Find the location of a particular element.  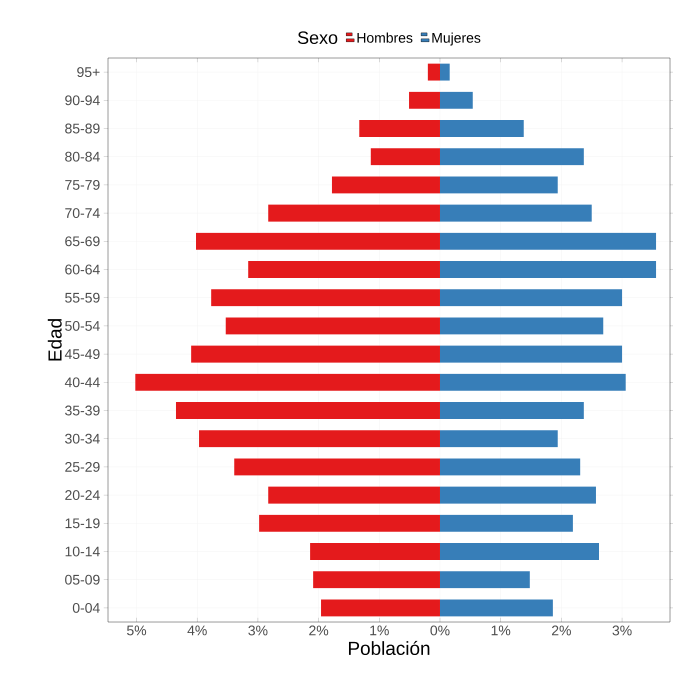

y-tick-label: 95+ is located at coordinates (88, 72).